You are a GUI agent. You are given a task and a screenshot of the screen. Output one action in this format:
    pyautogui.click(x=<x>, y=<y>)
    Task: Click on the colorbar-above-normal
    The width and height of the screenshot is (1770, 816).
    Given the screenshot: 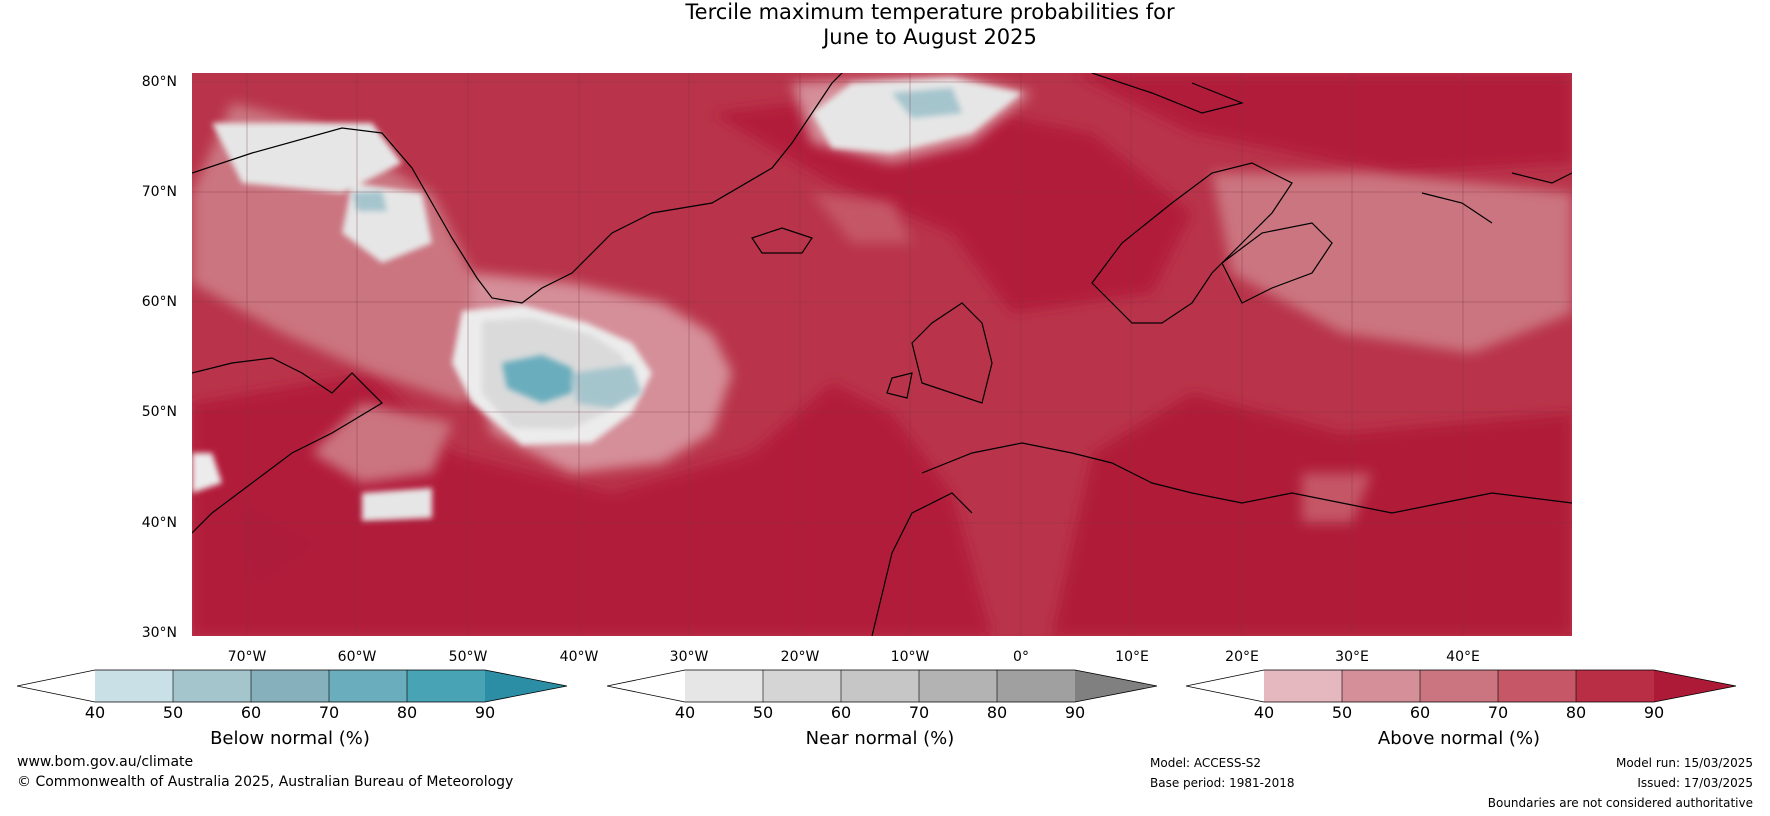 What is the action you would take?
    pyautogui.click(x=1461, y=686)
    